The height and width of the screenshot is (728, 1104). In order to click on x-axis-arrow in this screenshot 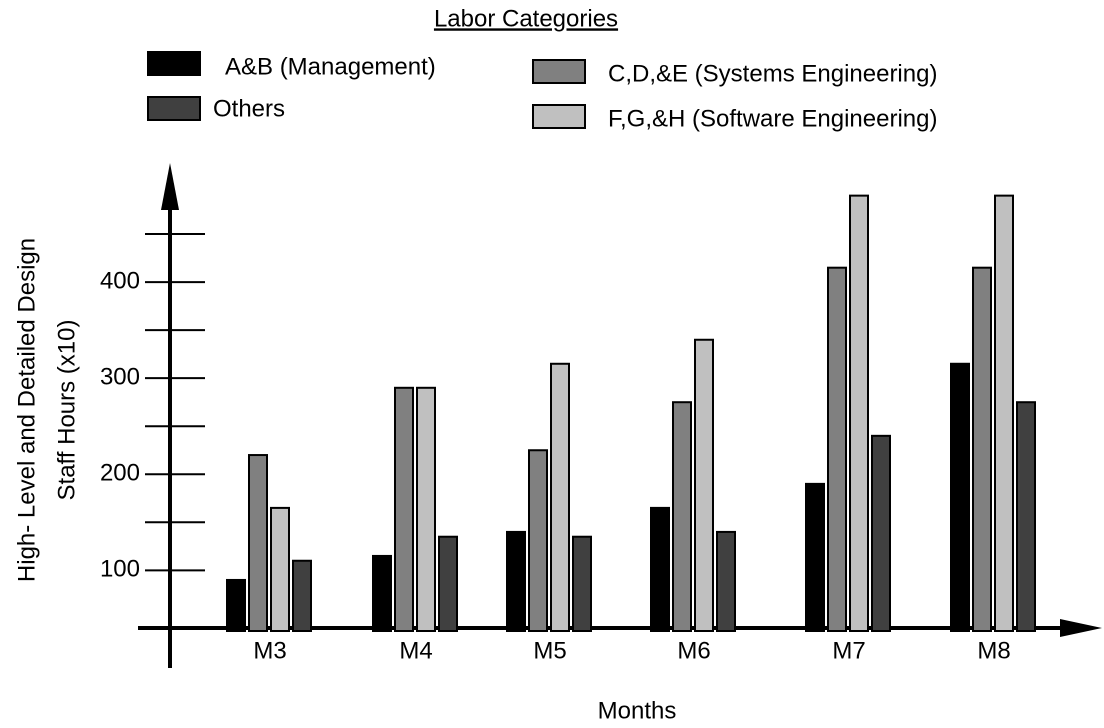, I will do `click(1081, 628)`.